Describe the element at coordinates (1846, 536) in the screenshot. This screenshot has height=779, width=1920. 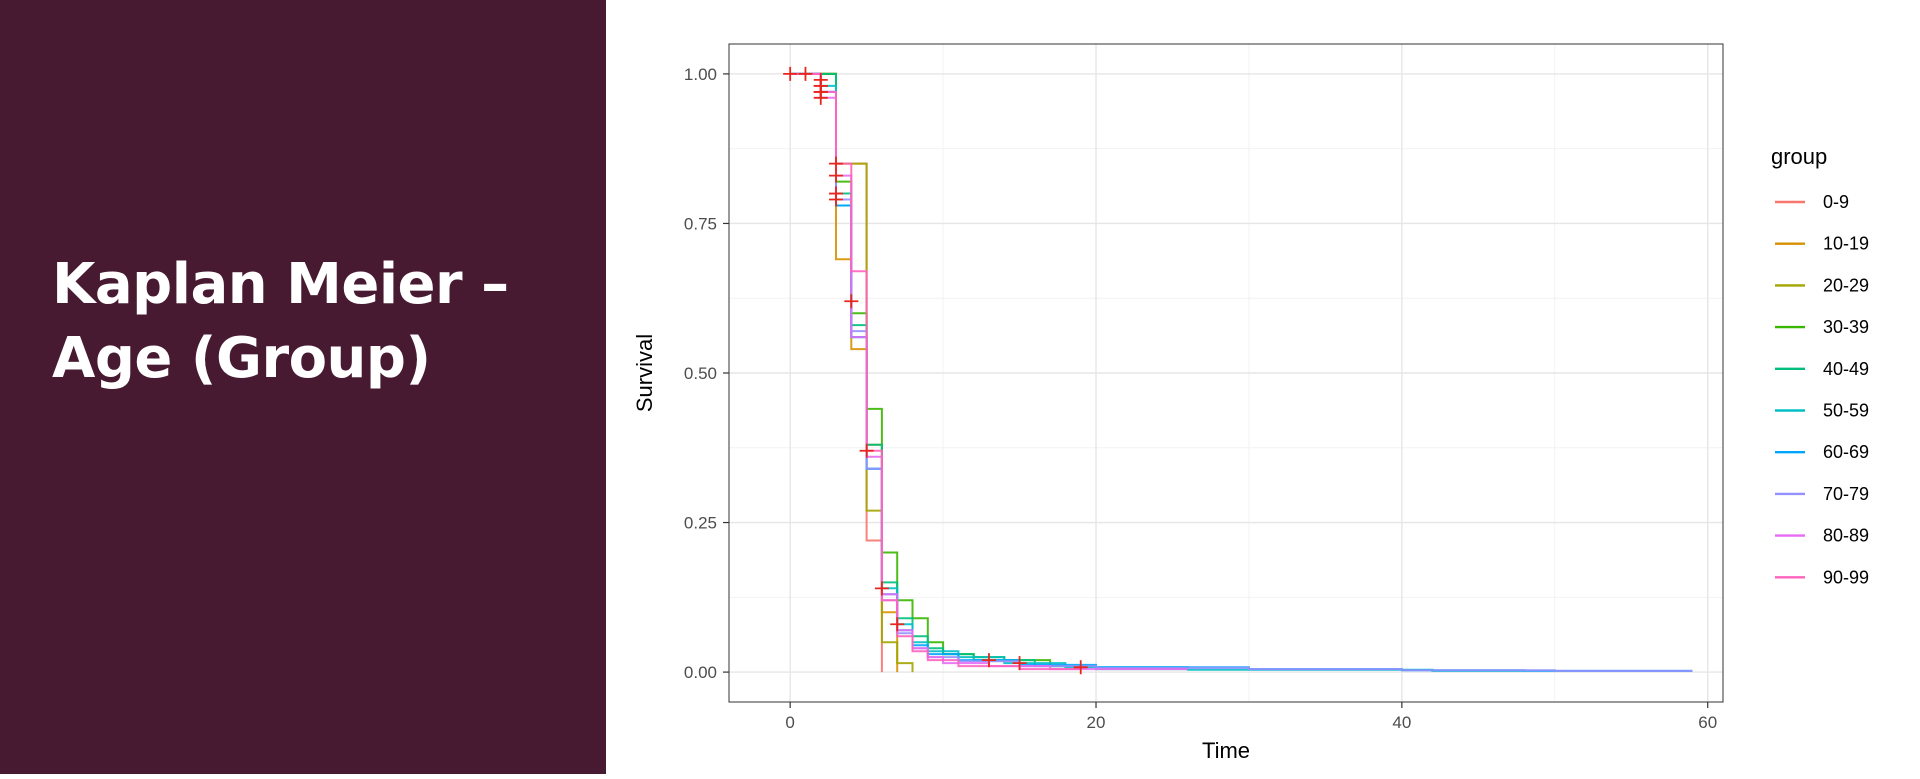
I see `legend-label-80-89: 80-89` at that location.